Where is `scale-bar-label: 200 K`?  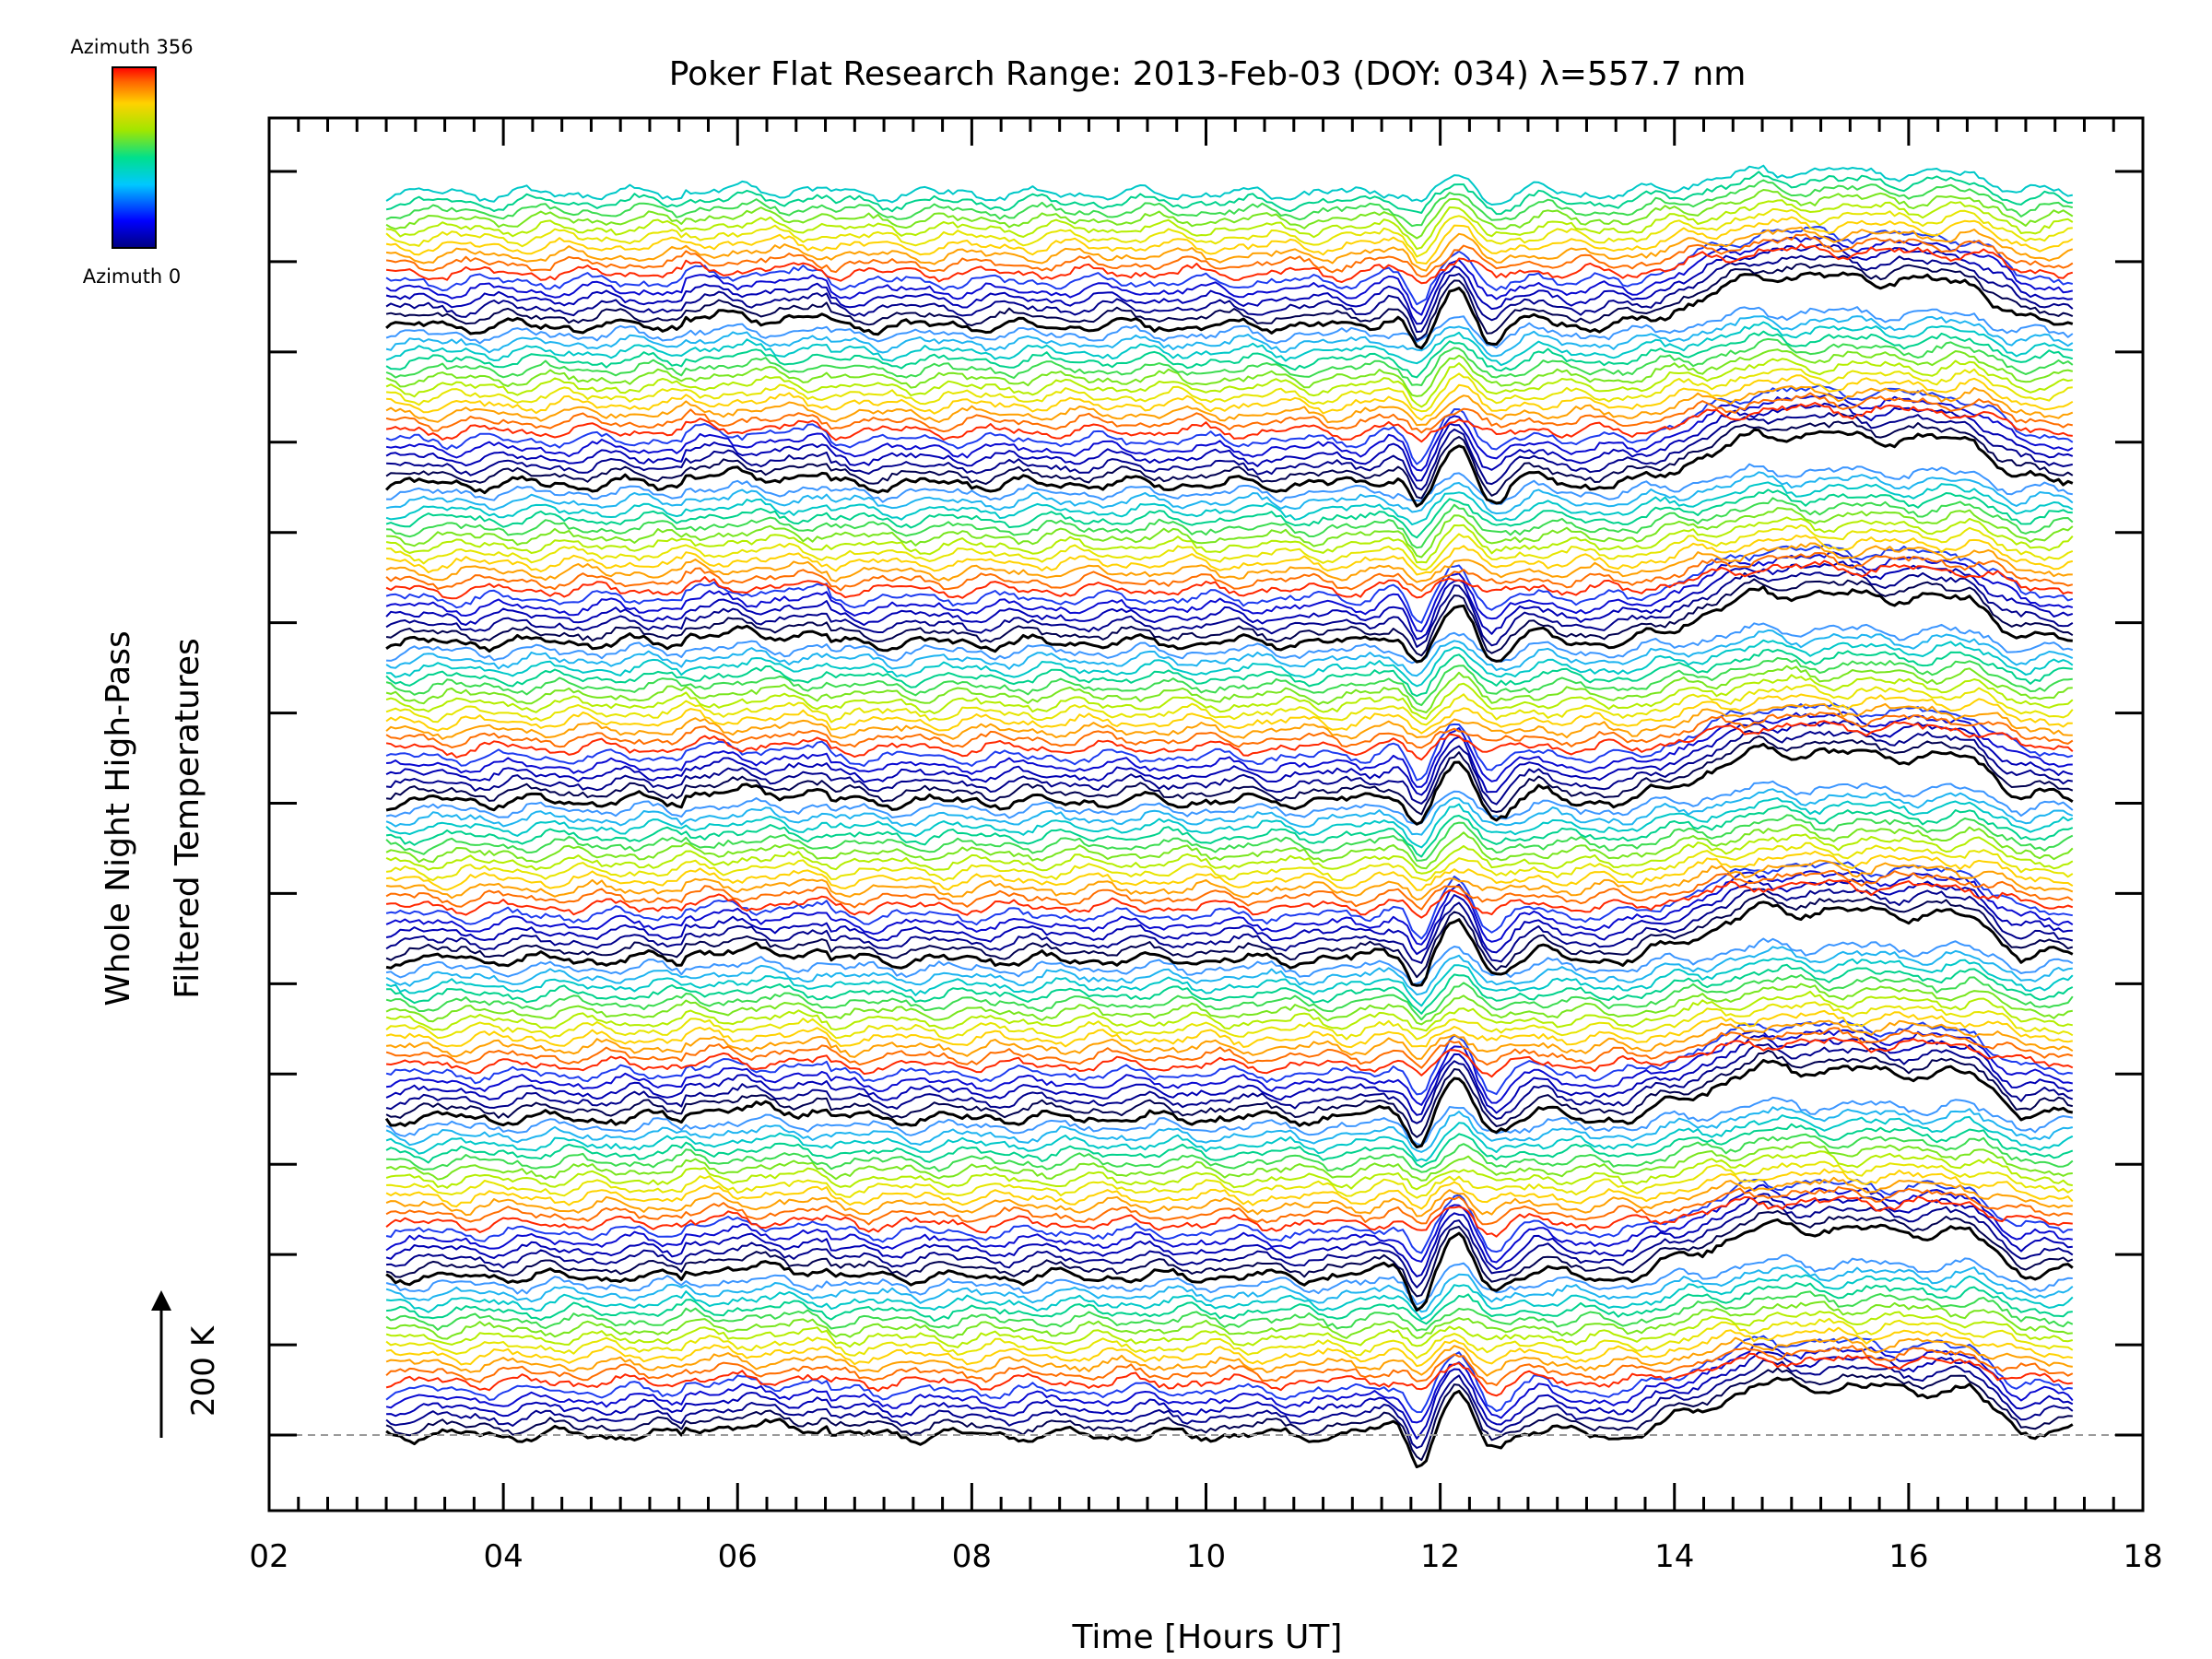
scale-bar-label: 200 K is located at coordinates (203, 1370).